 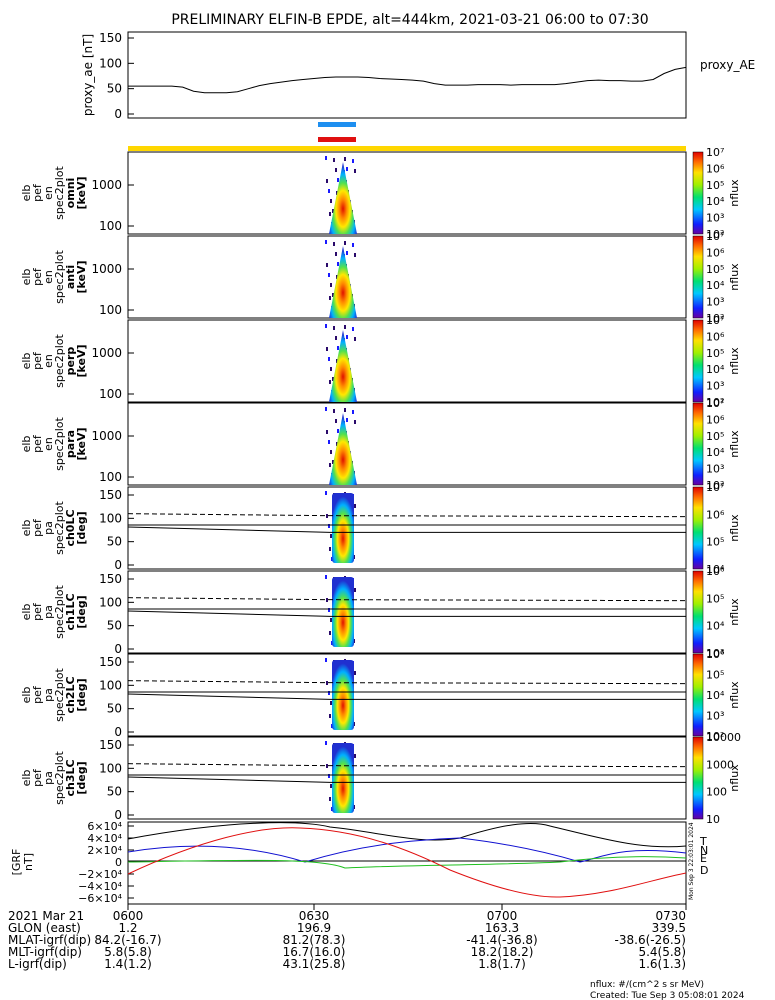 What do you see at coordinates (100, 886) in the screenshot?
I see `bfield-ytick-label: −4×10⁴` at bounding box center [100, 886].